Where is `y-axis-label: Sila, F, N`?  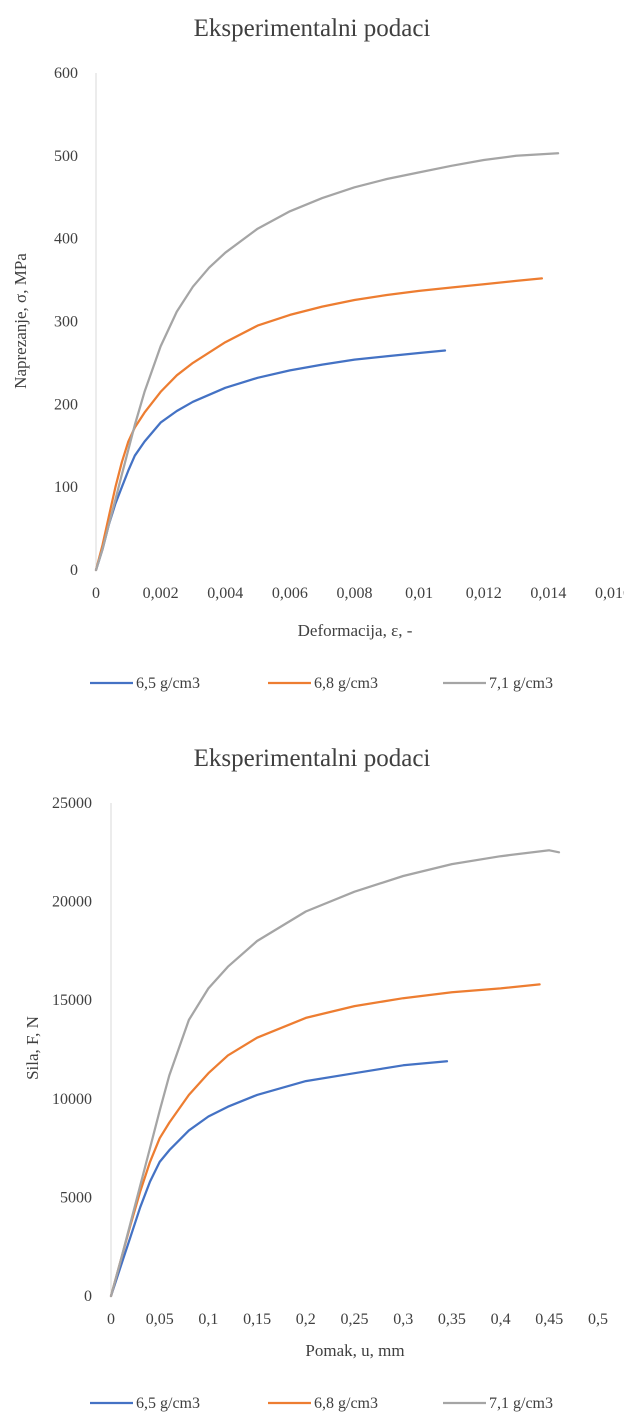
y-axis-label: Sila, F, N is located at coordinates (32, 1048).